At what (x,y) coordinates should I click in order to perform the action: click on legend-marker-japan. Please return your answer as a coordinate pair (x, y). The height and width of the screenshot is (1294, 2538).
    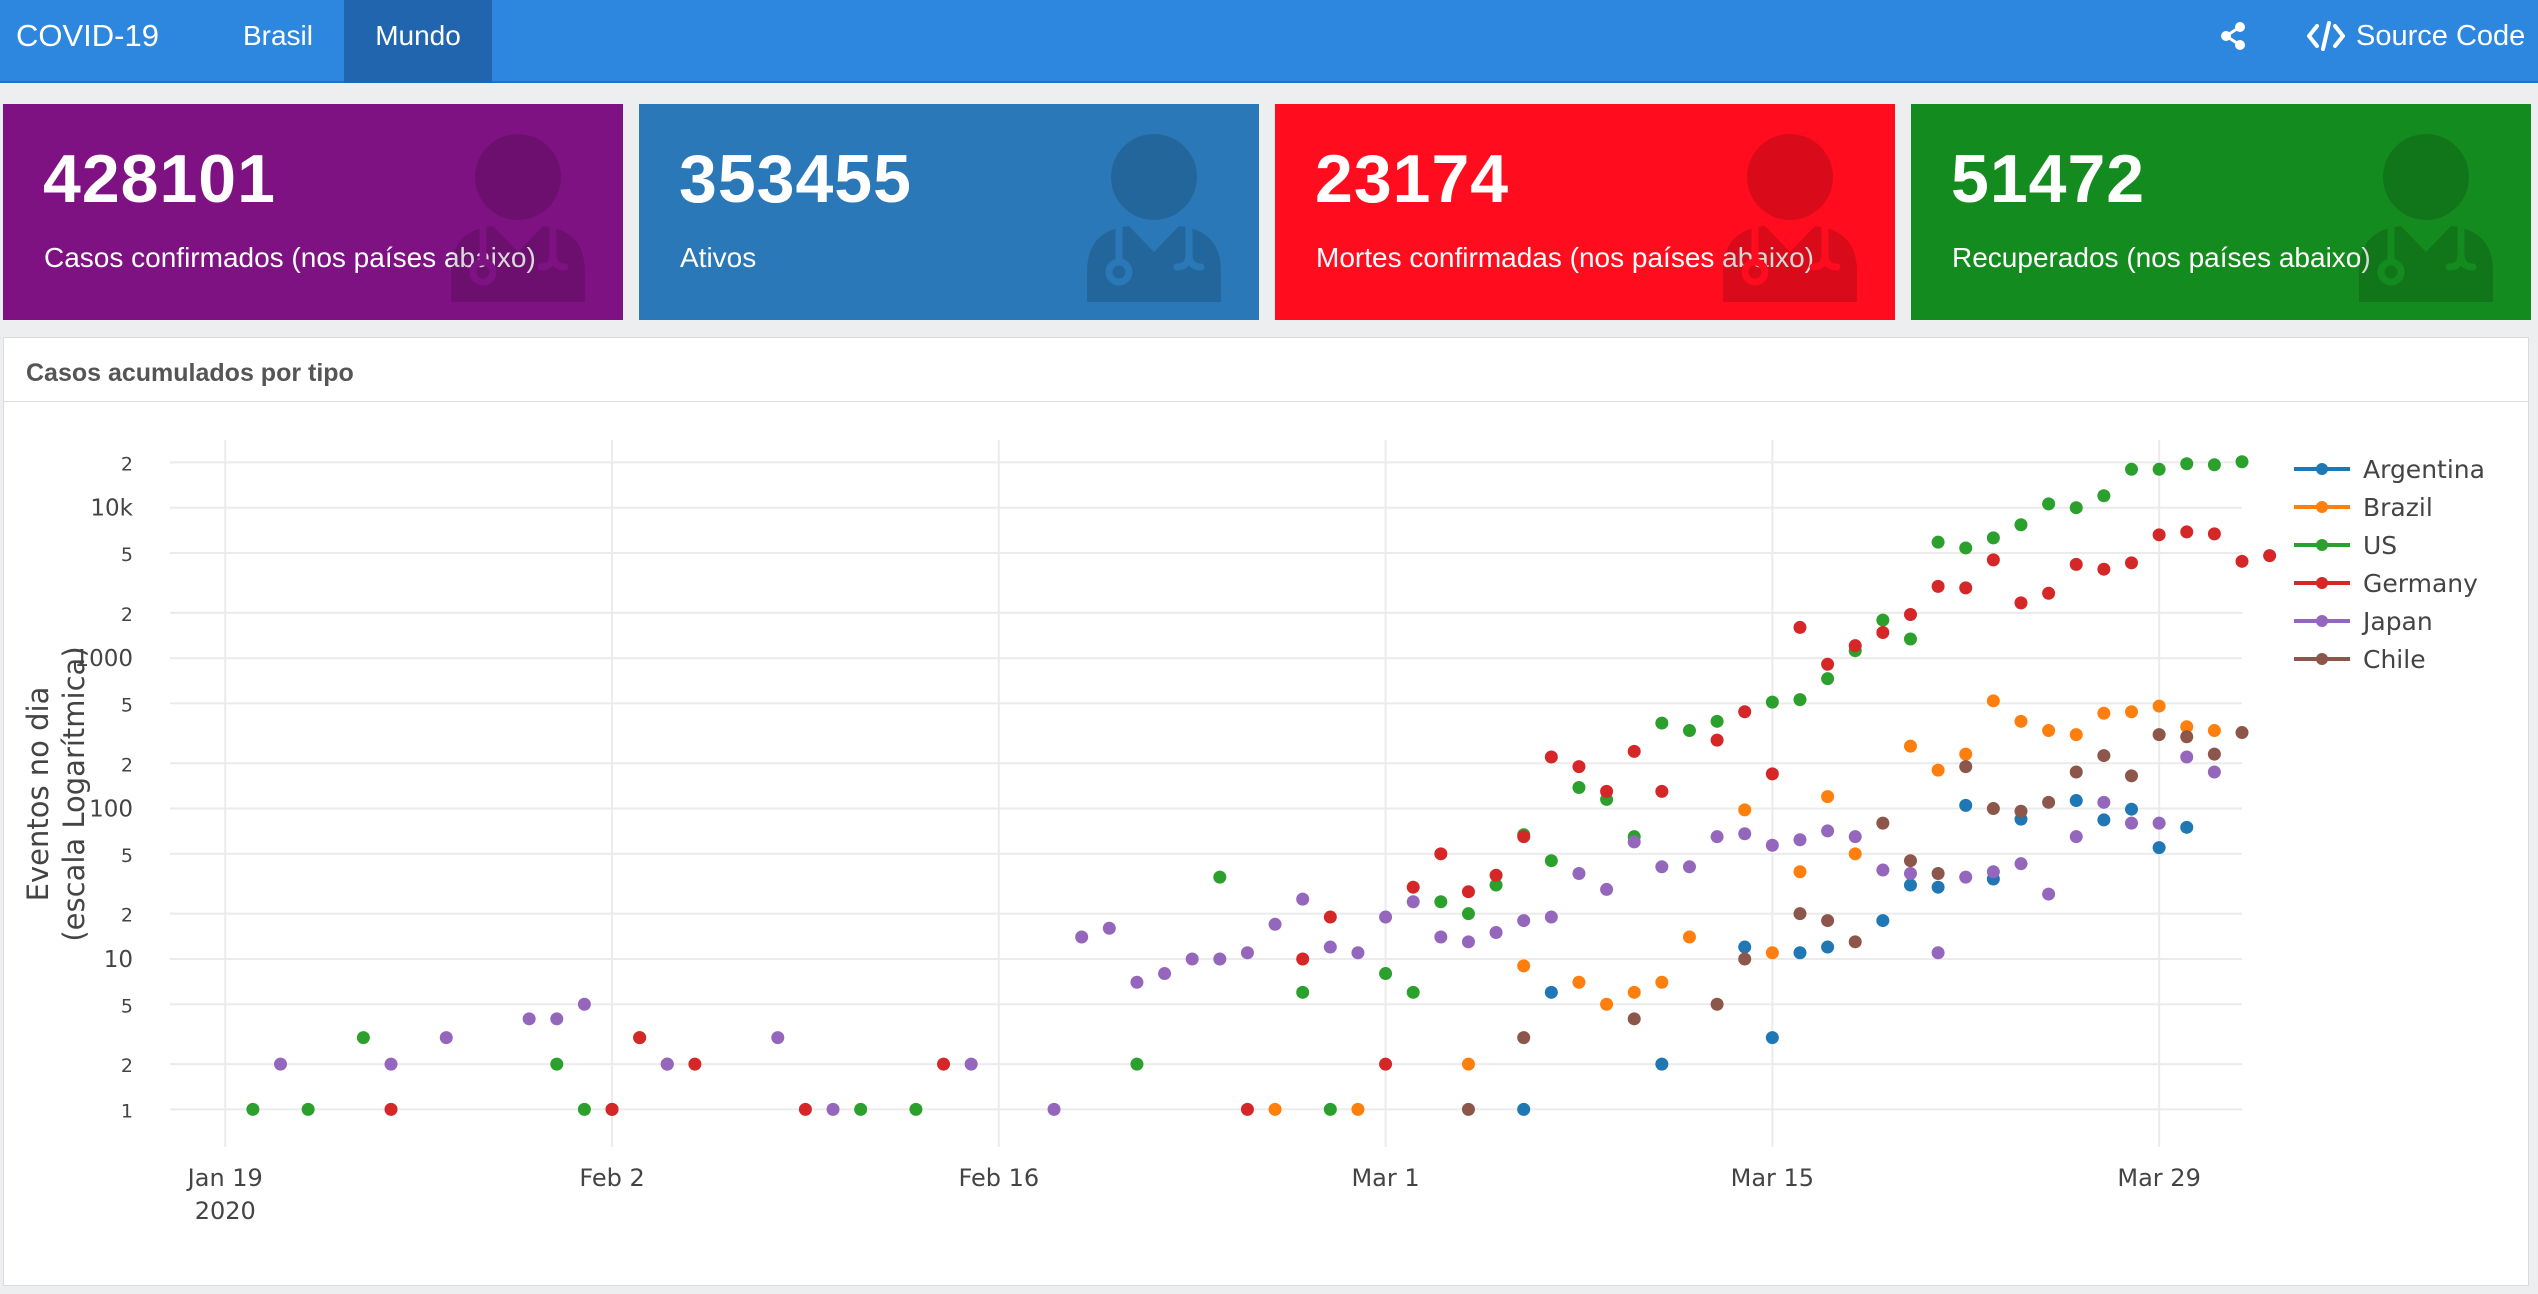
    Looking at the image, I should click on (2322, 621).